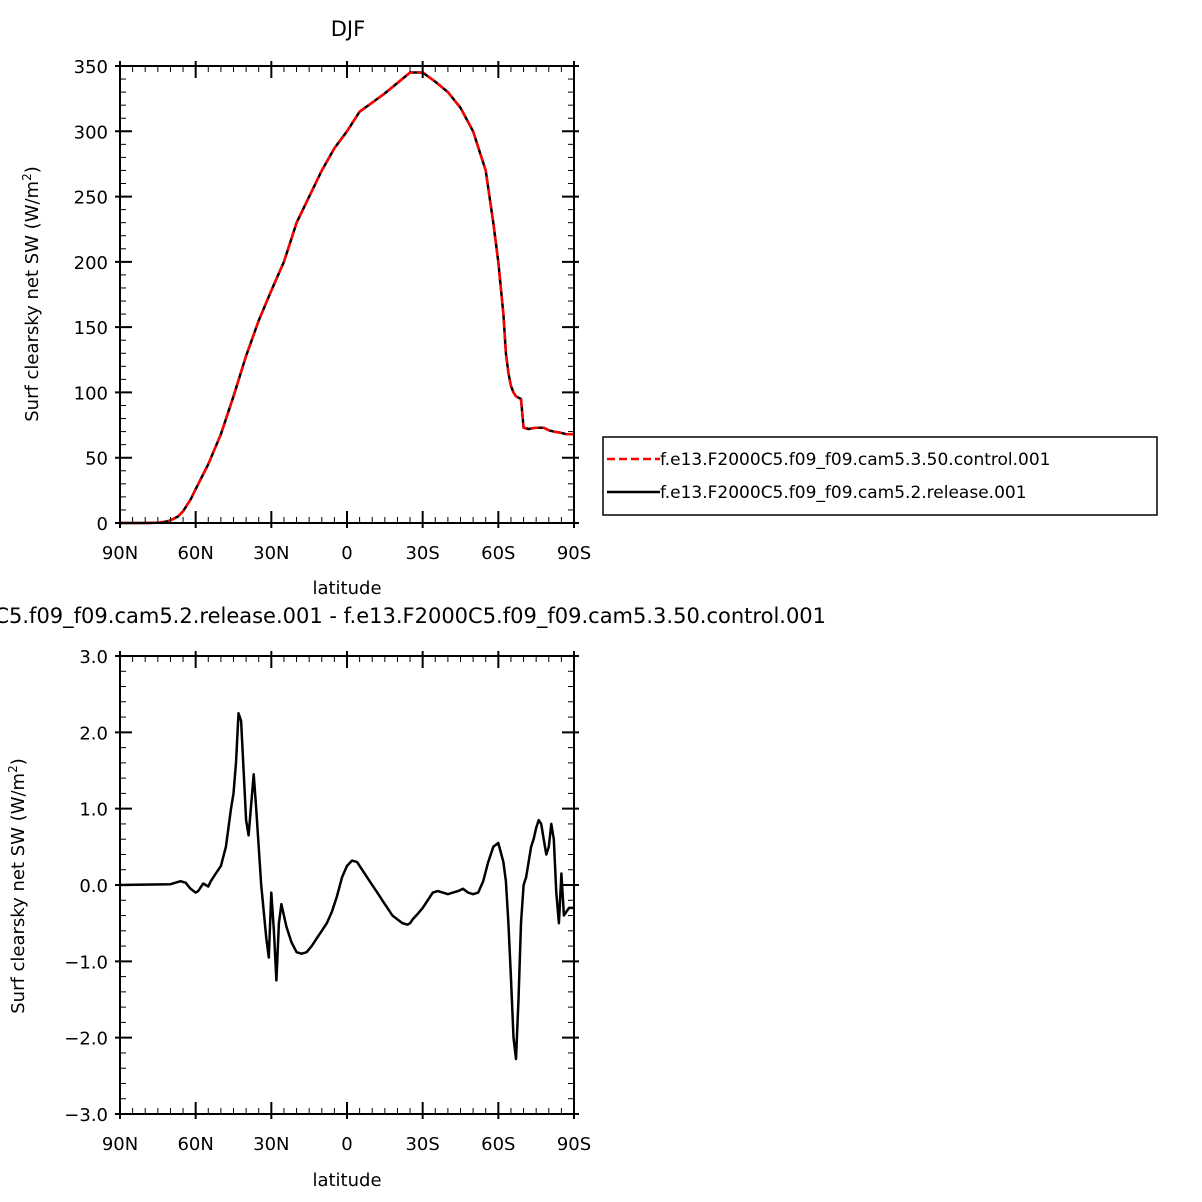  What do you see at coordinates (843, 493) in the screenshot?
I see `legend-label-release: f.e13.F2000C5.f09_f09.cam5.2.release.001` at bounding box center [843, 493].